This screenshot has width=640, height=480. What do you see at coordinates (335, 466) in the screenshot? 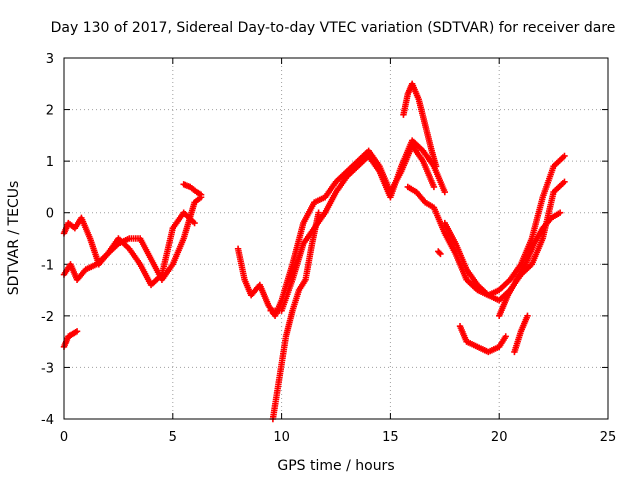
I see `x-axis-label: GPS time / hours` at bounding box center [335, 466].